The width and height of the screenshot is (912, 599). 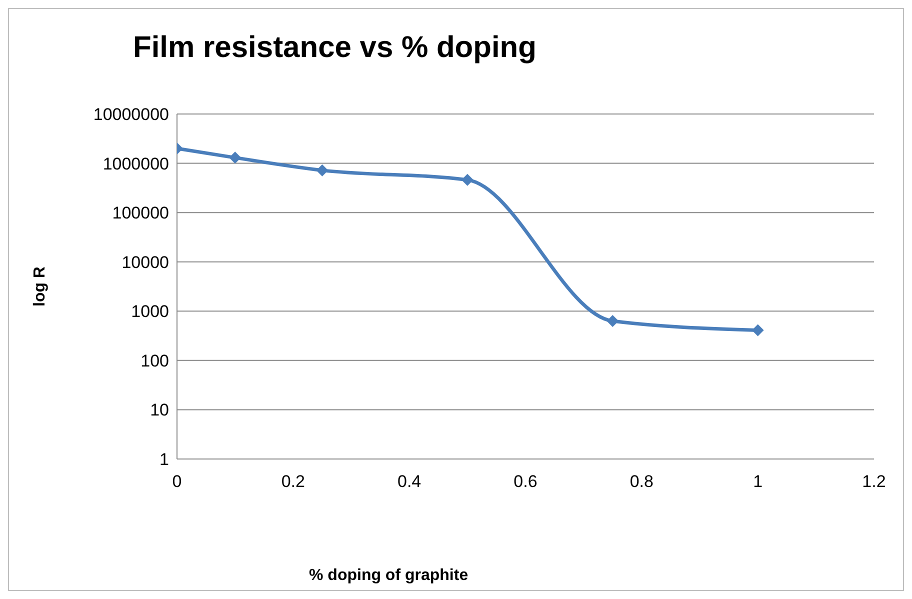 I want to click on y-tick-label: 1000, so click(x=150, y=312).